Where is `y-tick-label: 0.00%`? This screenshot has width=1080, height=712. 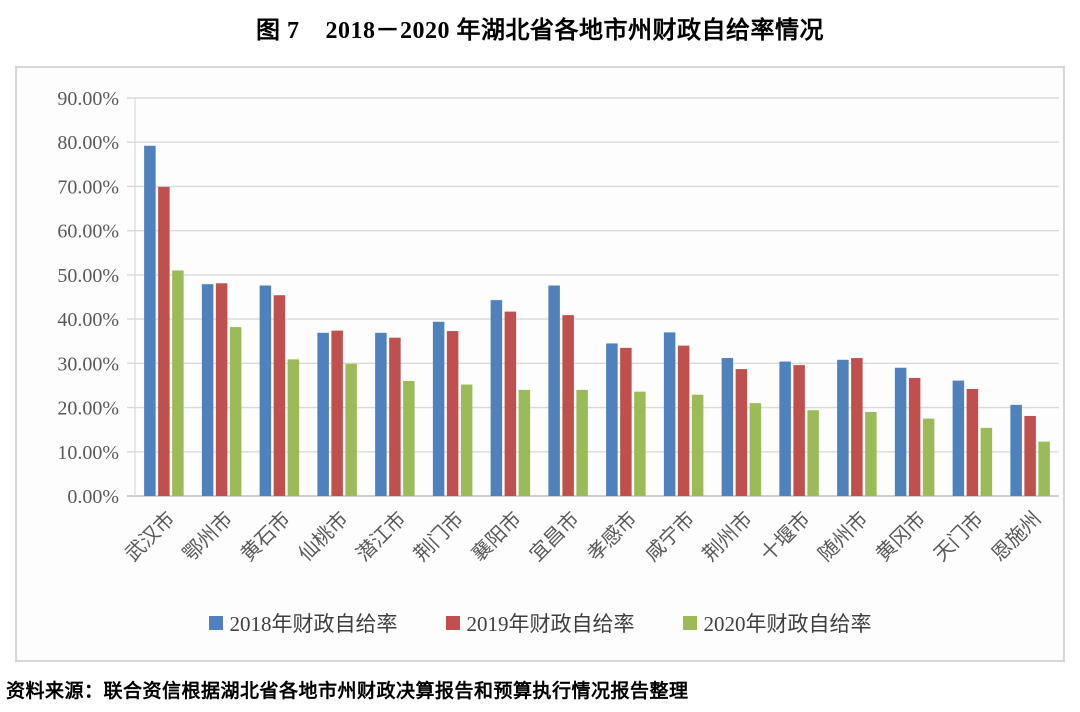 y-tick-label: 0.00% is located at coordinates (93, 497).